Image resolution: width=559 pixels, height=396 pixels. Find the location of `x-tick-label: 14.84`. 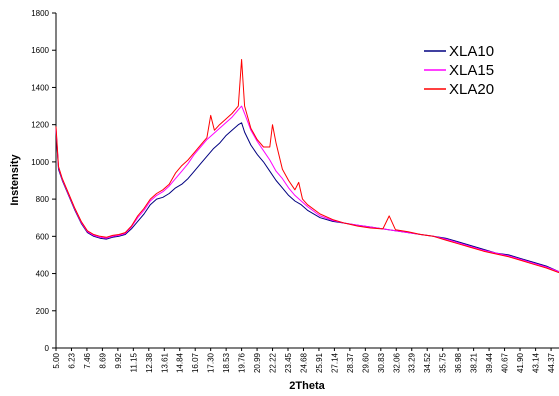

x-tick-label: 14.84 is located at coordinates (180, 362).